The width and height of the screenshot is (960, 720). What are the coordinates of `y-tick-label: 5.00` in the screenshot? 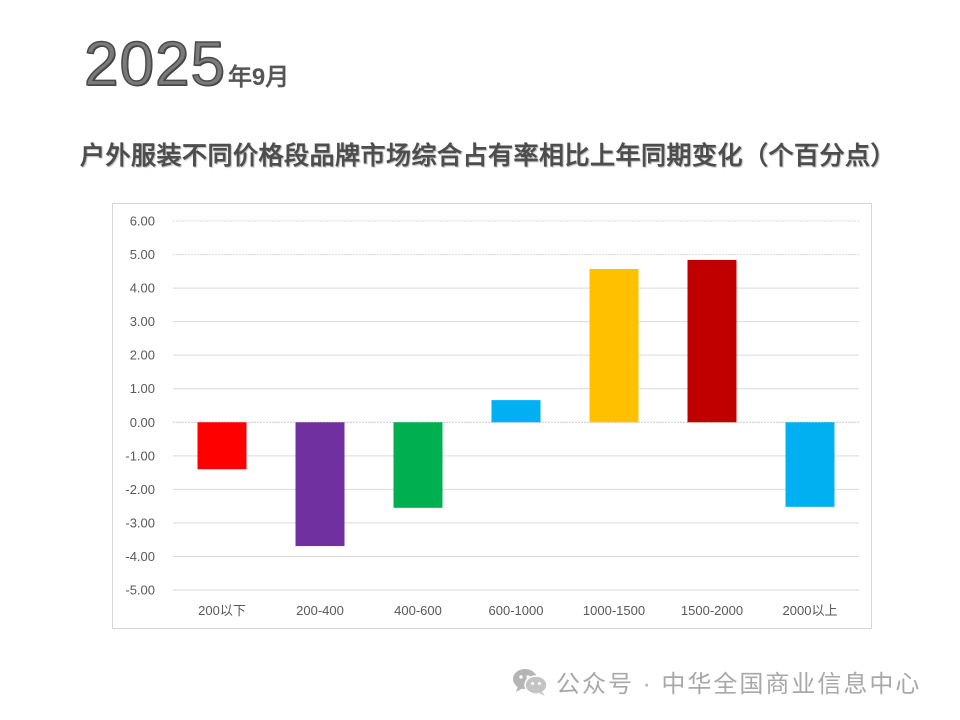 It's located at (142, 254).